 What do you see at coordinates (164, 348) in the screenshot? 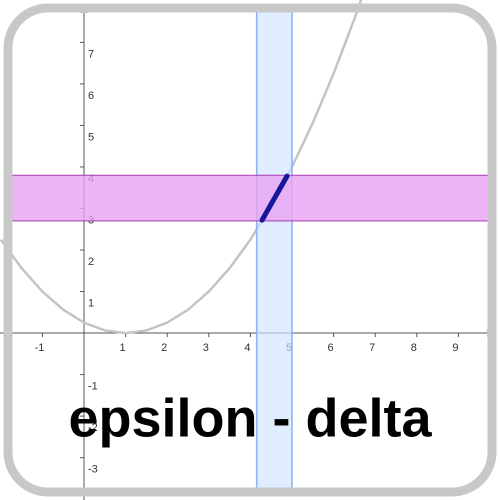
I see `x-tick-label: 2` at bounding box center [164, 348].